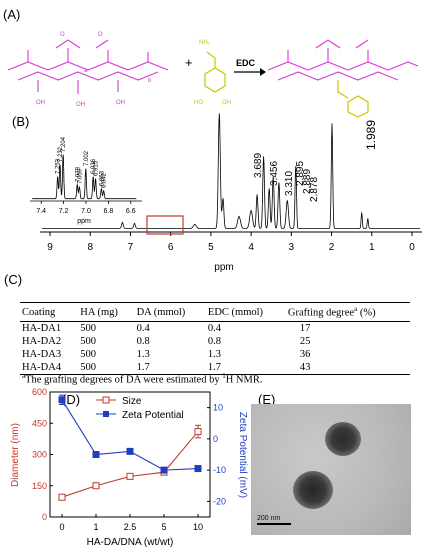 This screenshot has width=423, height=550. Describe the element at coordinates (343, 60) in the screenshot. I see `product-structure` at that location.